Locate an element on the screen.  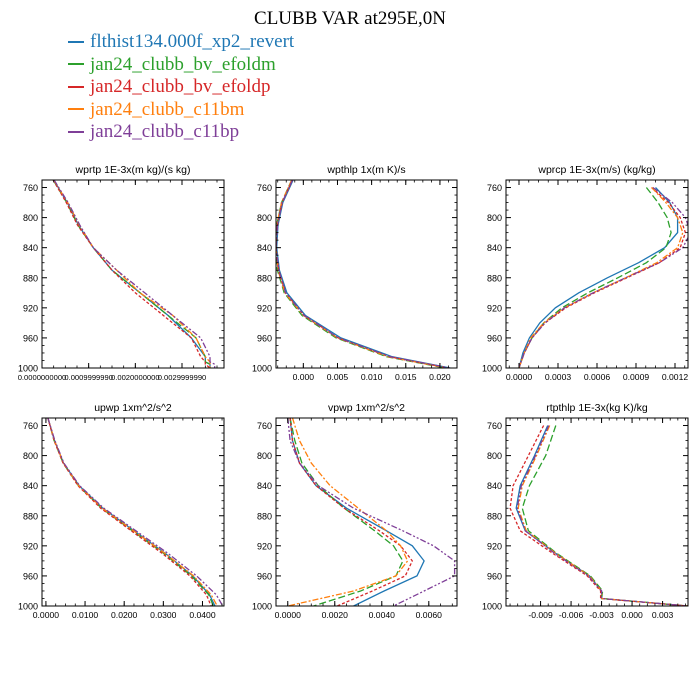
x-tick-label: -0.006 is located at coordinates (571, 615).